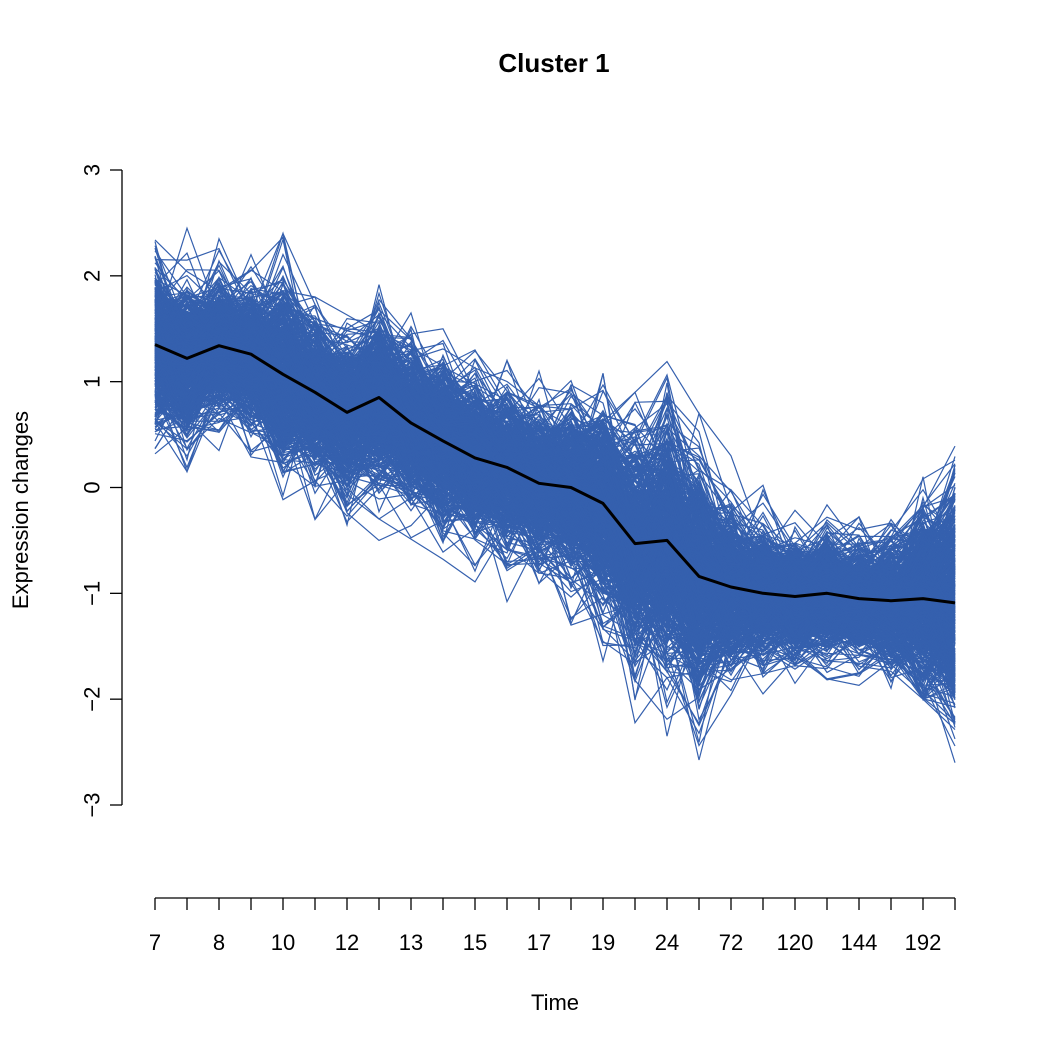 This screenshot has width=1050, height=1050. I want to click on x-tick-label: 144, so click(859, 942).